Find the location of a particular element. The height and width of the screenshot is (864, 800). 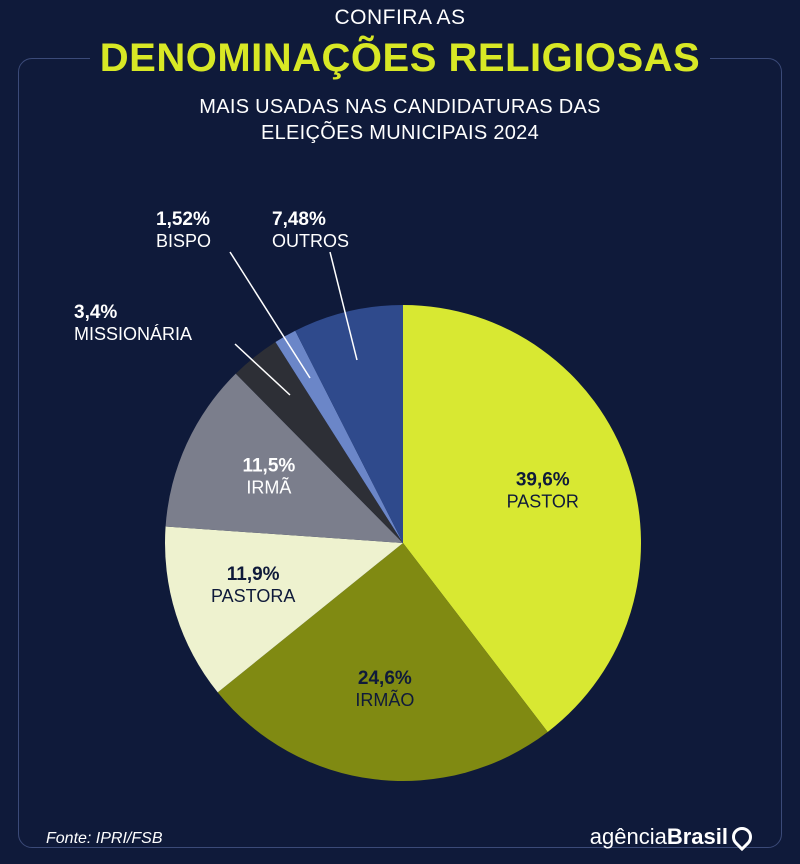

data-label-value-irma: 11,5% is located at coordinates (268, 465).